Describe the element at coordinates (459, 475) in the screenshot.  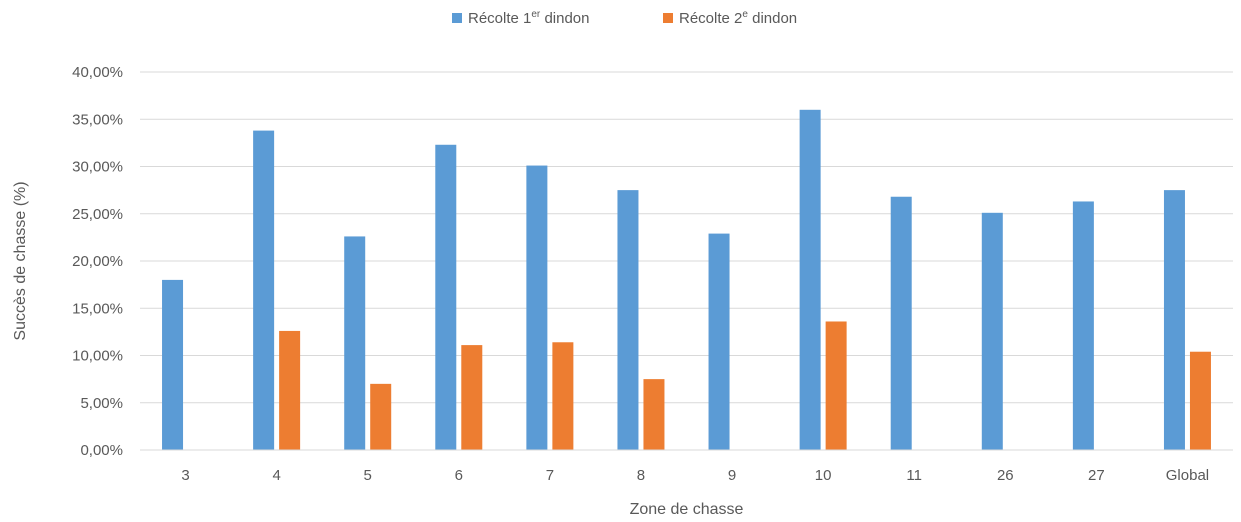
I see `x-tick-label: 6` at that location.